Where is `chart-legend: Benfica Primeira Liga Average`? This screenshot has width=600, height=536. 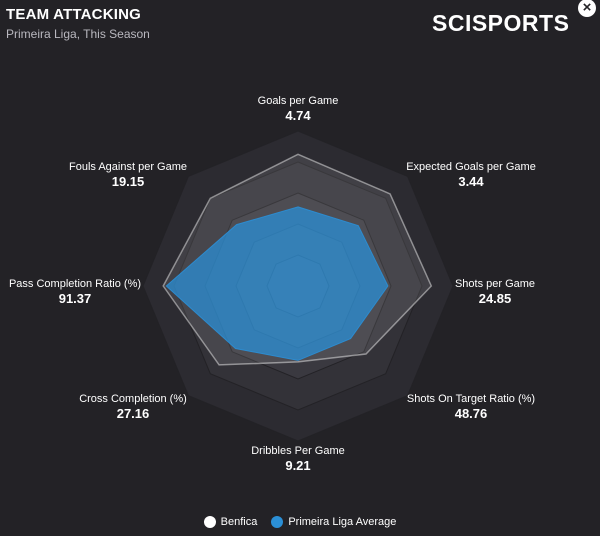 chart-legend: Benfica Primeira Liga Average is located at coordinates (300, 522).